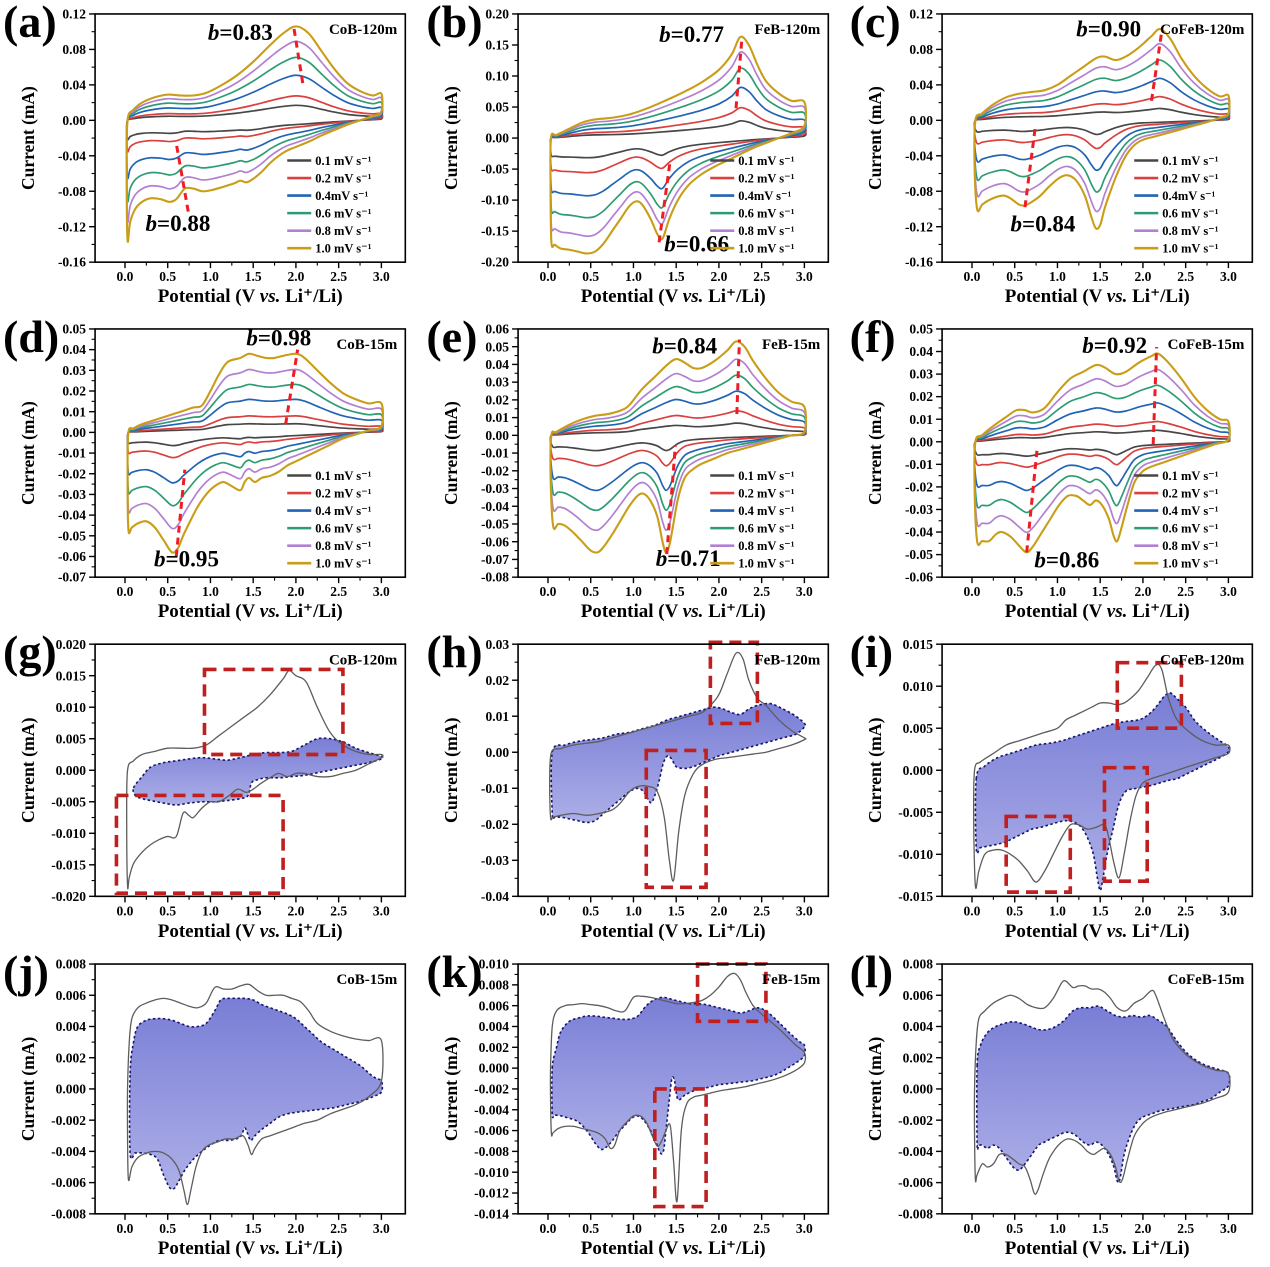 The height and width of the screenshot is (1267, 1270). Describe the element at coordinates (452, 338) in the screenshot. I see `panel-letter-e: (e)` at that location.